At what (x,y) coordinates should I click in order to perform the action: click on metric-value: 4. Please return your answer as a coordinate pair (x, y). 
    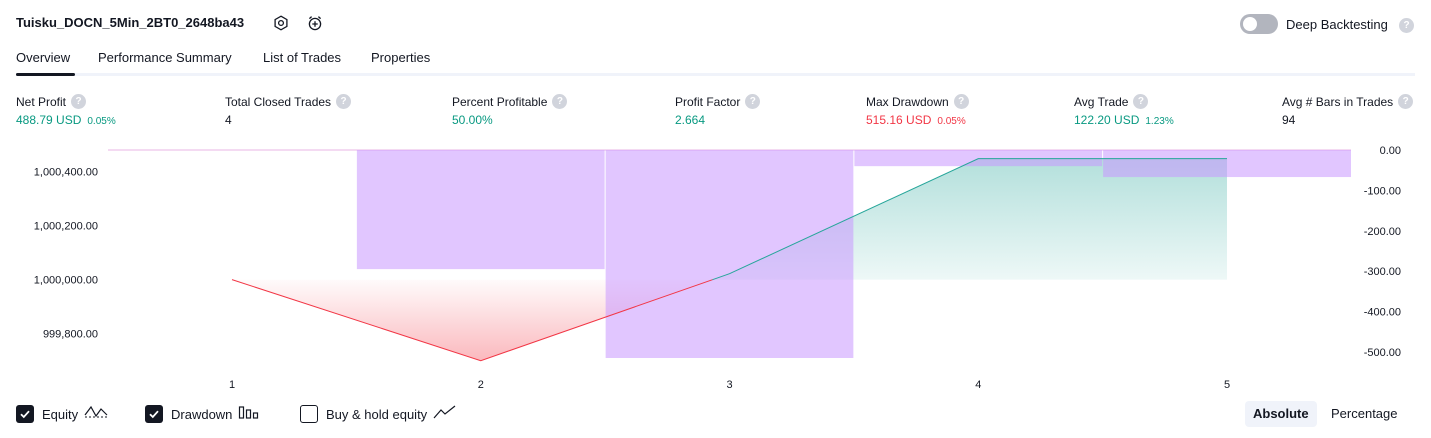
    Looking at the image, I should click on (228, 120).